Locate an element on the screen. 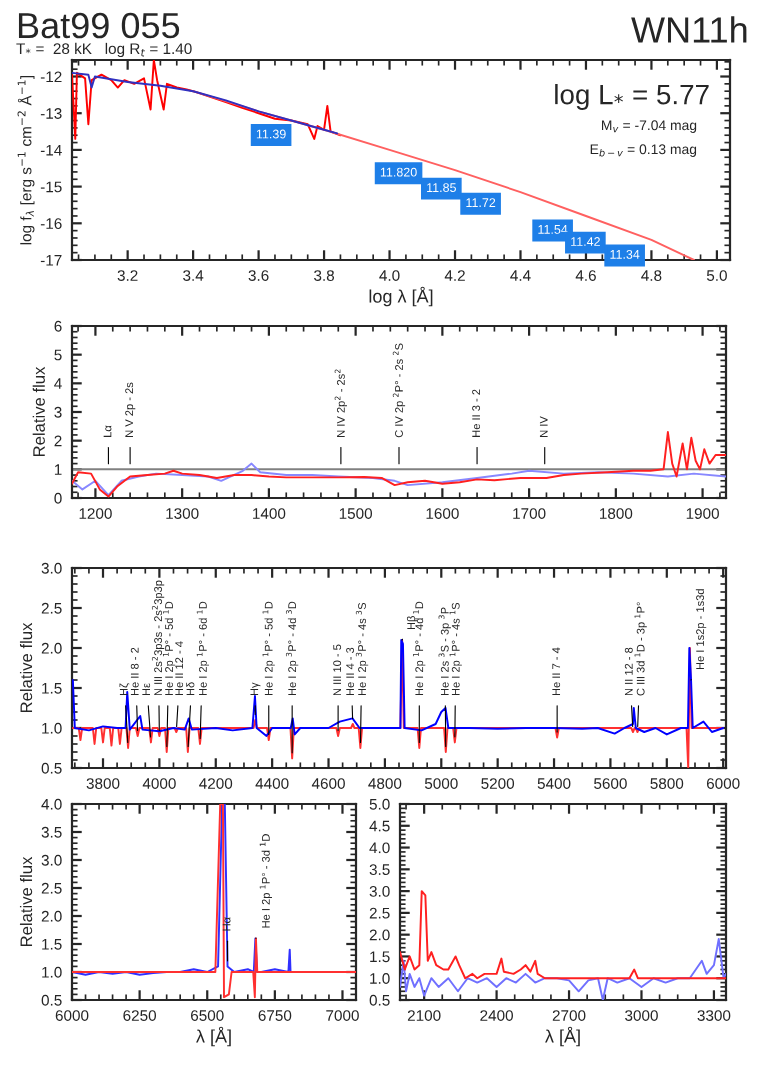  annotation: log L$_{*}$ = 5.77 is located at coordinates (632, 97).